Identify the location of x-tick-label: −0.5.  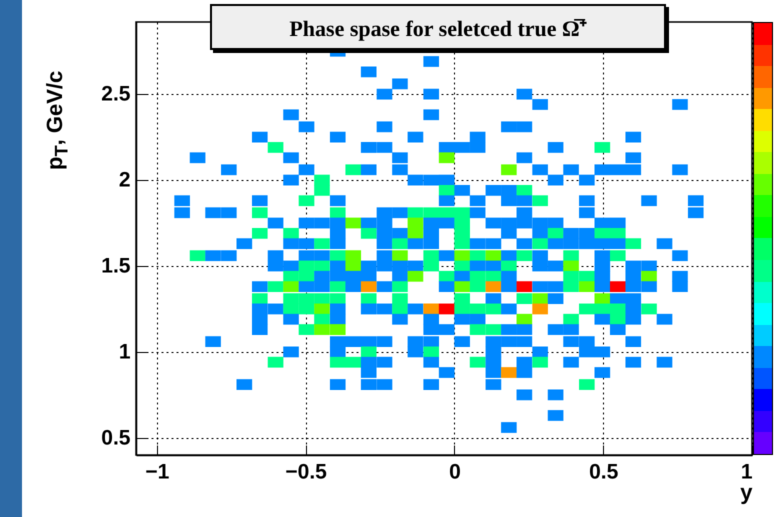
(306, 472).